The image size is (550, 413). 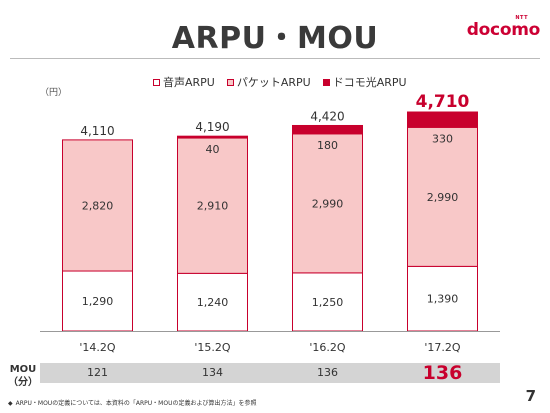 I want to click on total-16-2Q: 4,420, so click(x=327, y=116).